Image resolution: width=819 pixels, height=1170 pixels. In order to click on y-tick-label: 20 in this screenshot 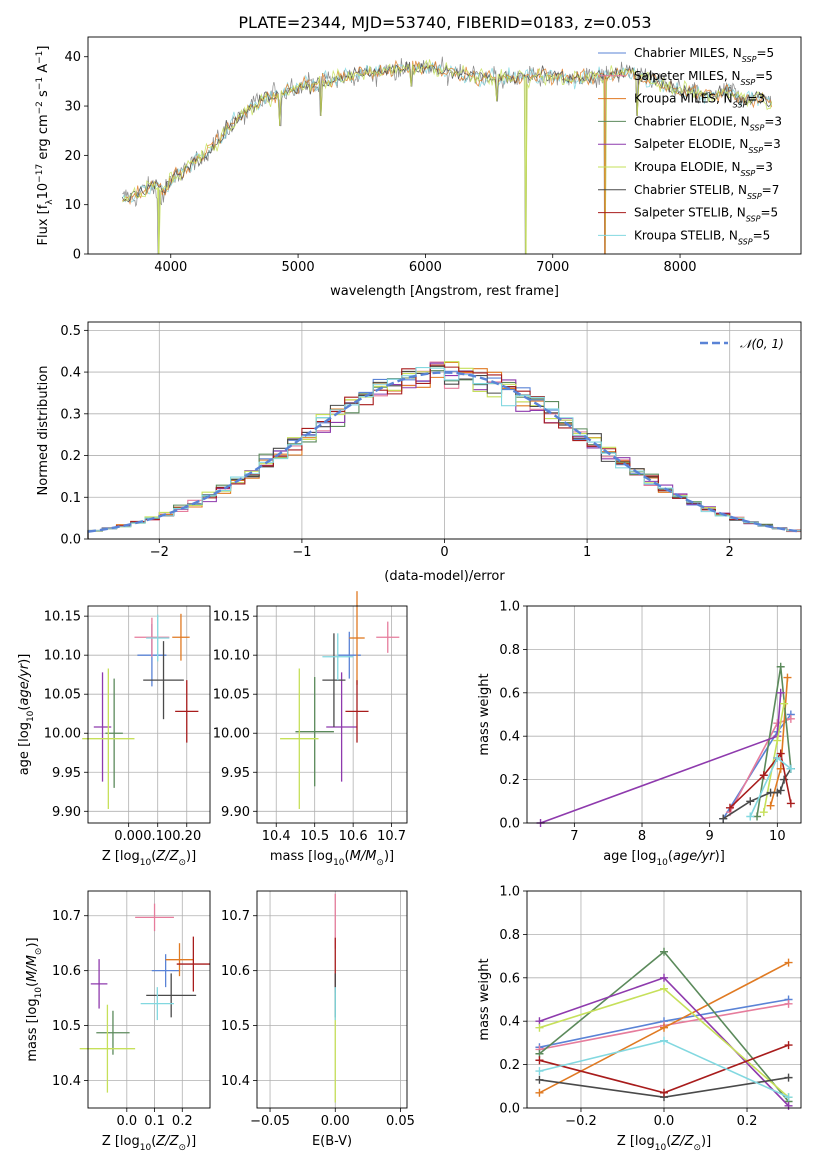, I will do `click(72, 156)`.